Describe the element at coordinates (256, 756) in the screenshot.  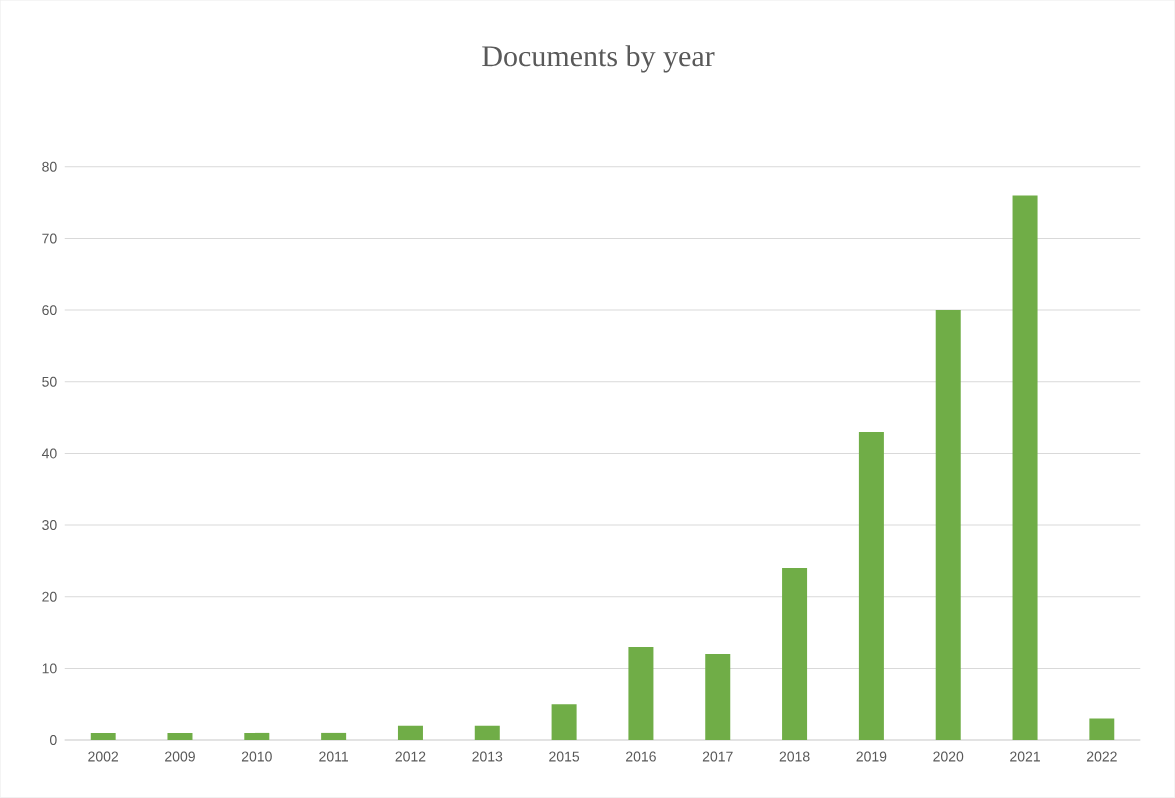
I see `x-tick-label: 2010` at that location.